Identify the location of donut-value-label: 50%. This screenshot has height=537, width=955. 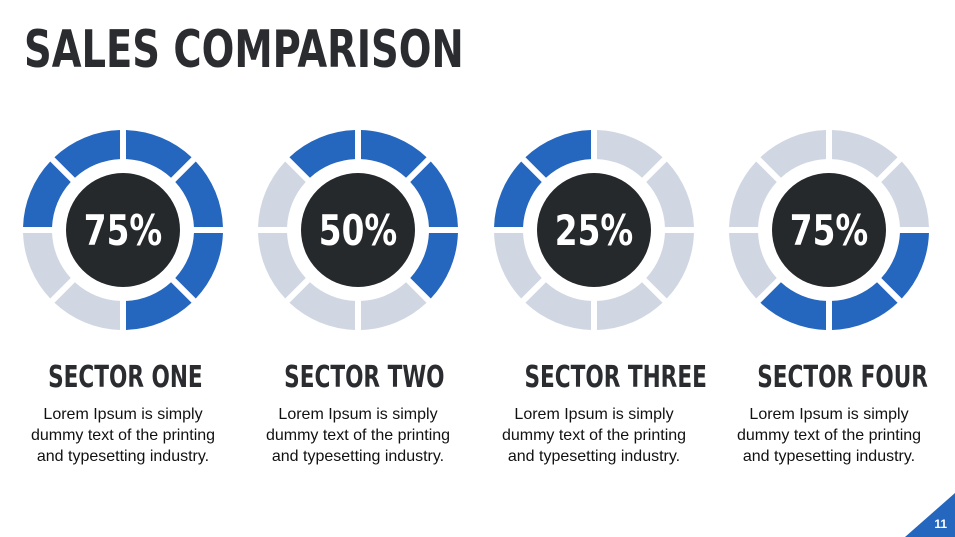
(358, 230).